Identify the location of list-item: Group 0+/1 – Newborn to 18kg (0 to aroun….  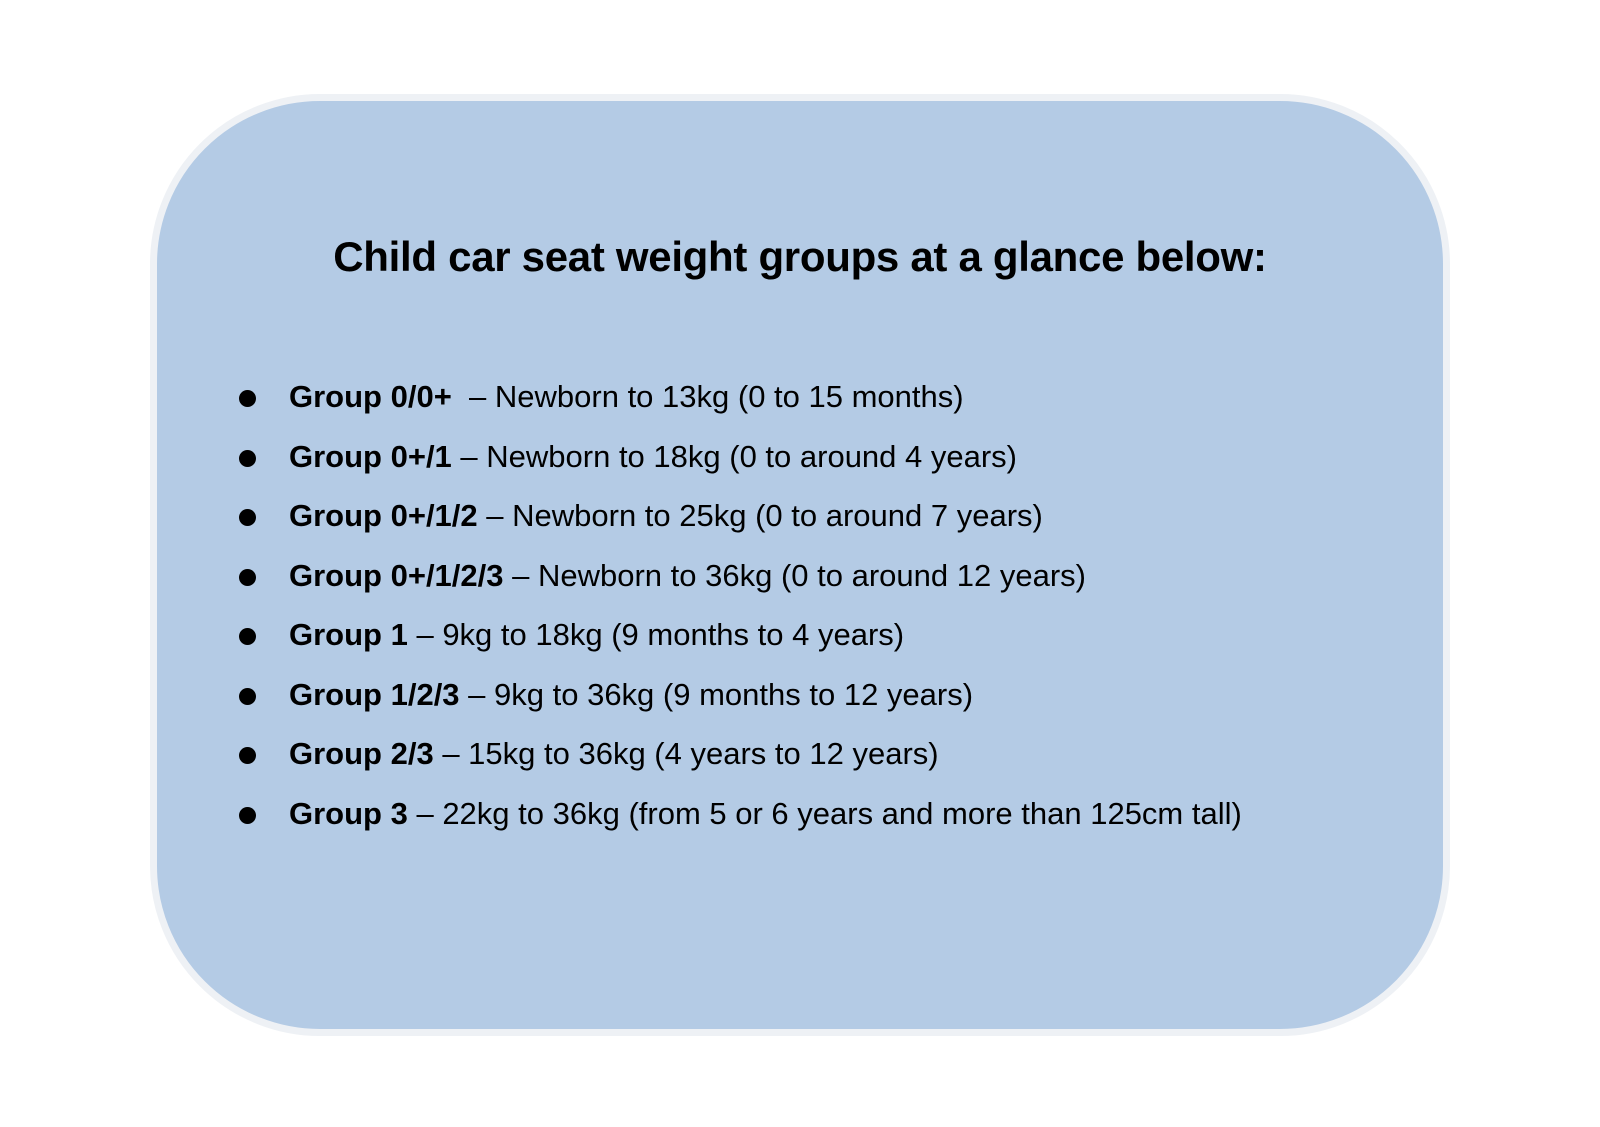
(740, 467).